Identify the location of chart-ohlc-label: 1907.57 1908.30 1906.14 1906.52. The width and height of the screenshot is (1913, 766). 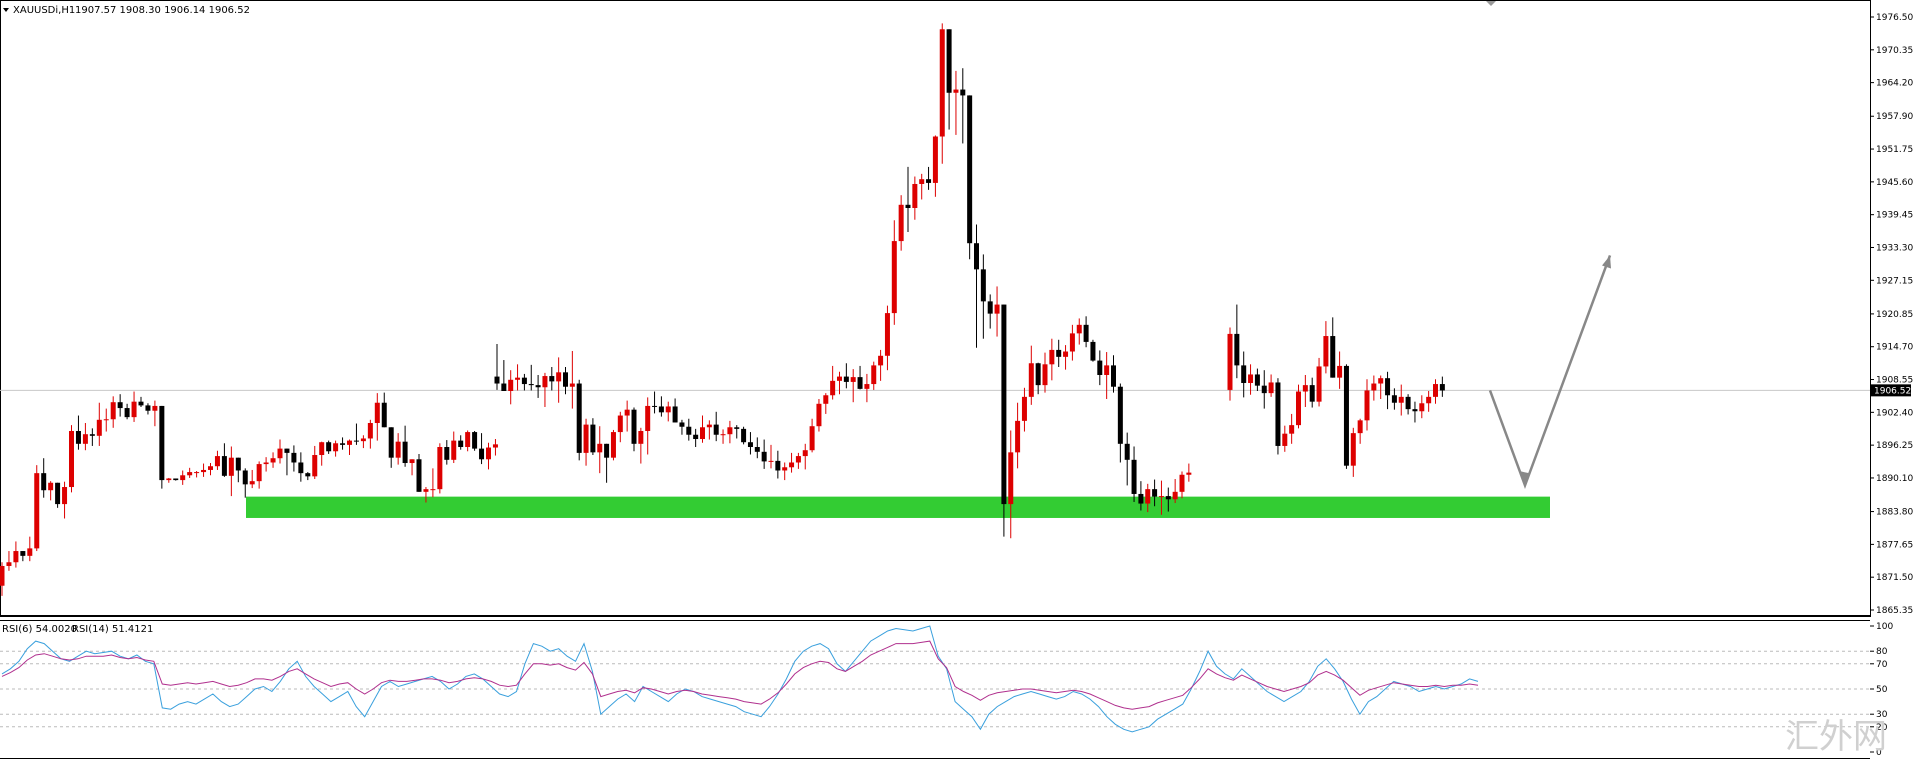
(162, 10).